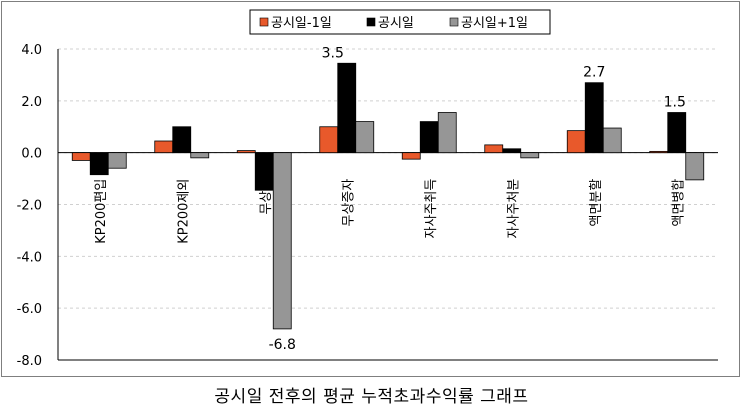  What do you see at coordinates (29, 309) in the screenshot?
I see `y-tick-label: -6.0` at bounding box center [29, 309].